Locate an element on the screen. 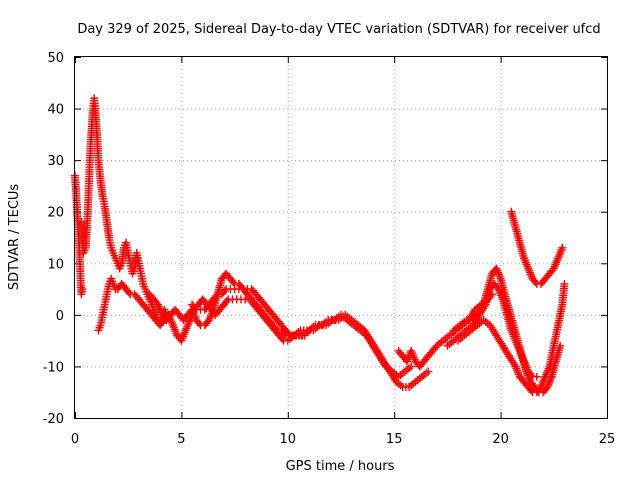 This screenshot has height=480, width=640. y-tick-label: -10 is located at coordinates (53, 367).